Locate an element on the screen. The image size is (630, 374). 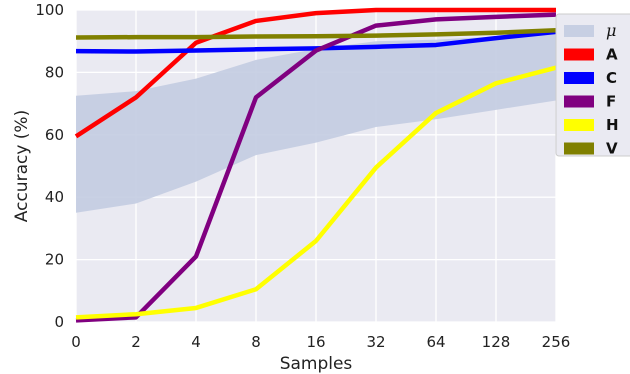
x-tick-label: 4 is located at coordinates (196, 342).